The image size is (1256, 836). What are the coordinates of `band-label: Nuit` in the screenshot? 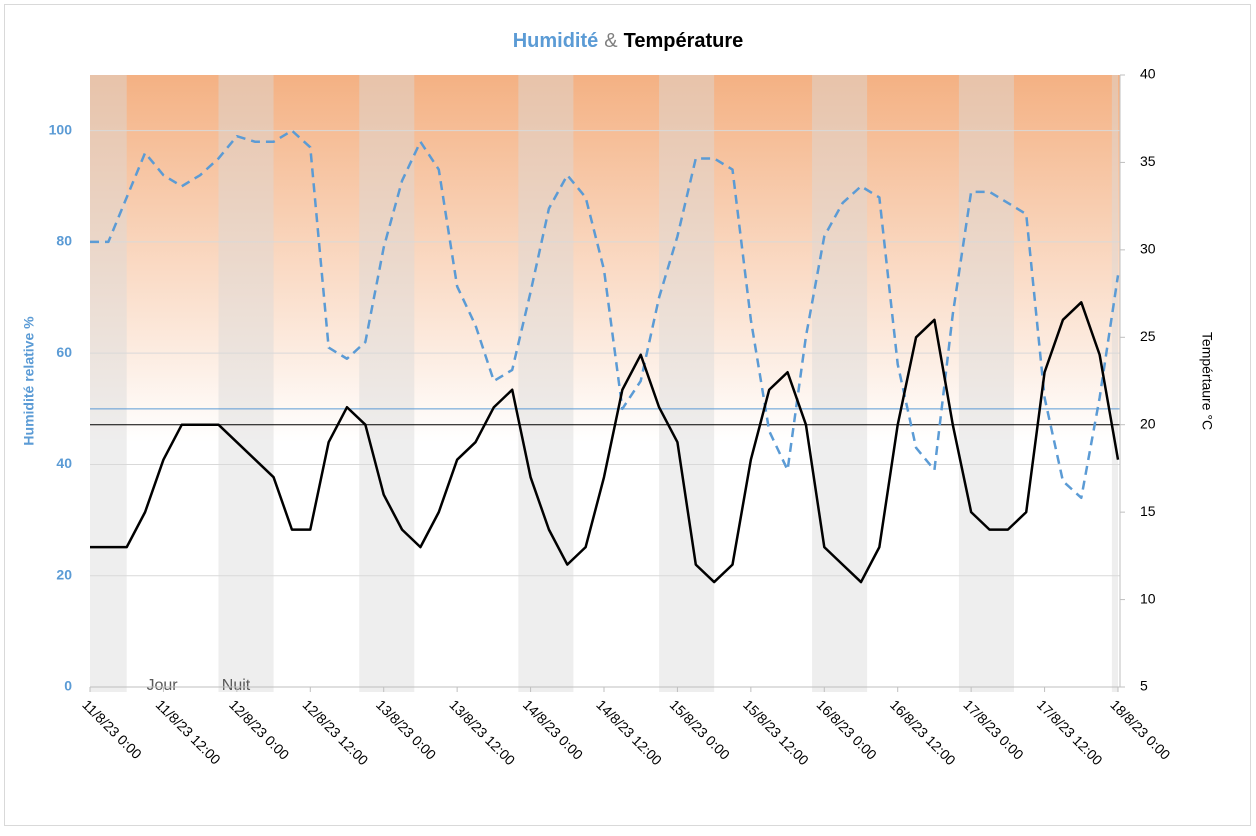 It's located at (236, 685).